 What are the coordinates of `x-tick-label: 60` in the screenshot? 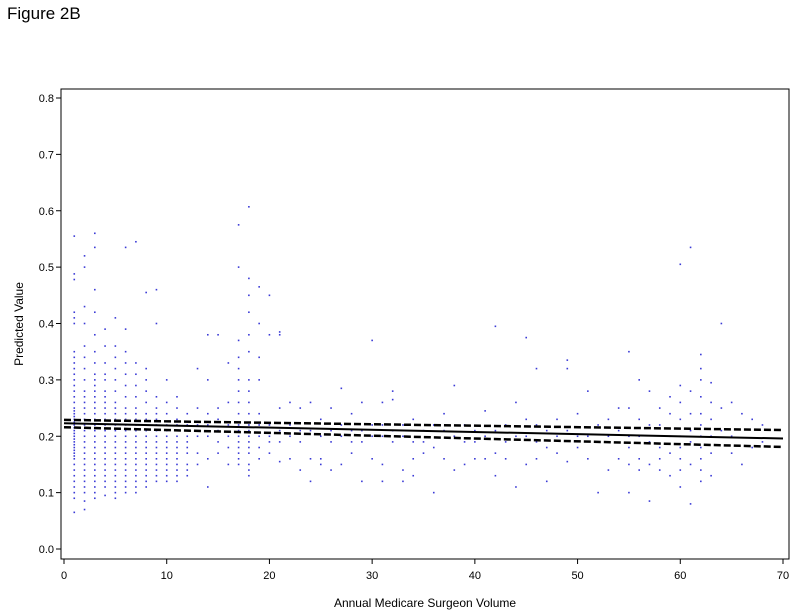 It's located at (680, 576).